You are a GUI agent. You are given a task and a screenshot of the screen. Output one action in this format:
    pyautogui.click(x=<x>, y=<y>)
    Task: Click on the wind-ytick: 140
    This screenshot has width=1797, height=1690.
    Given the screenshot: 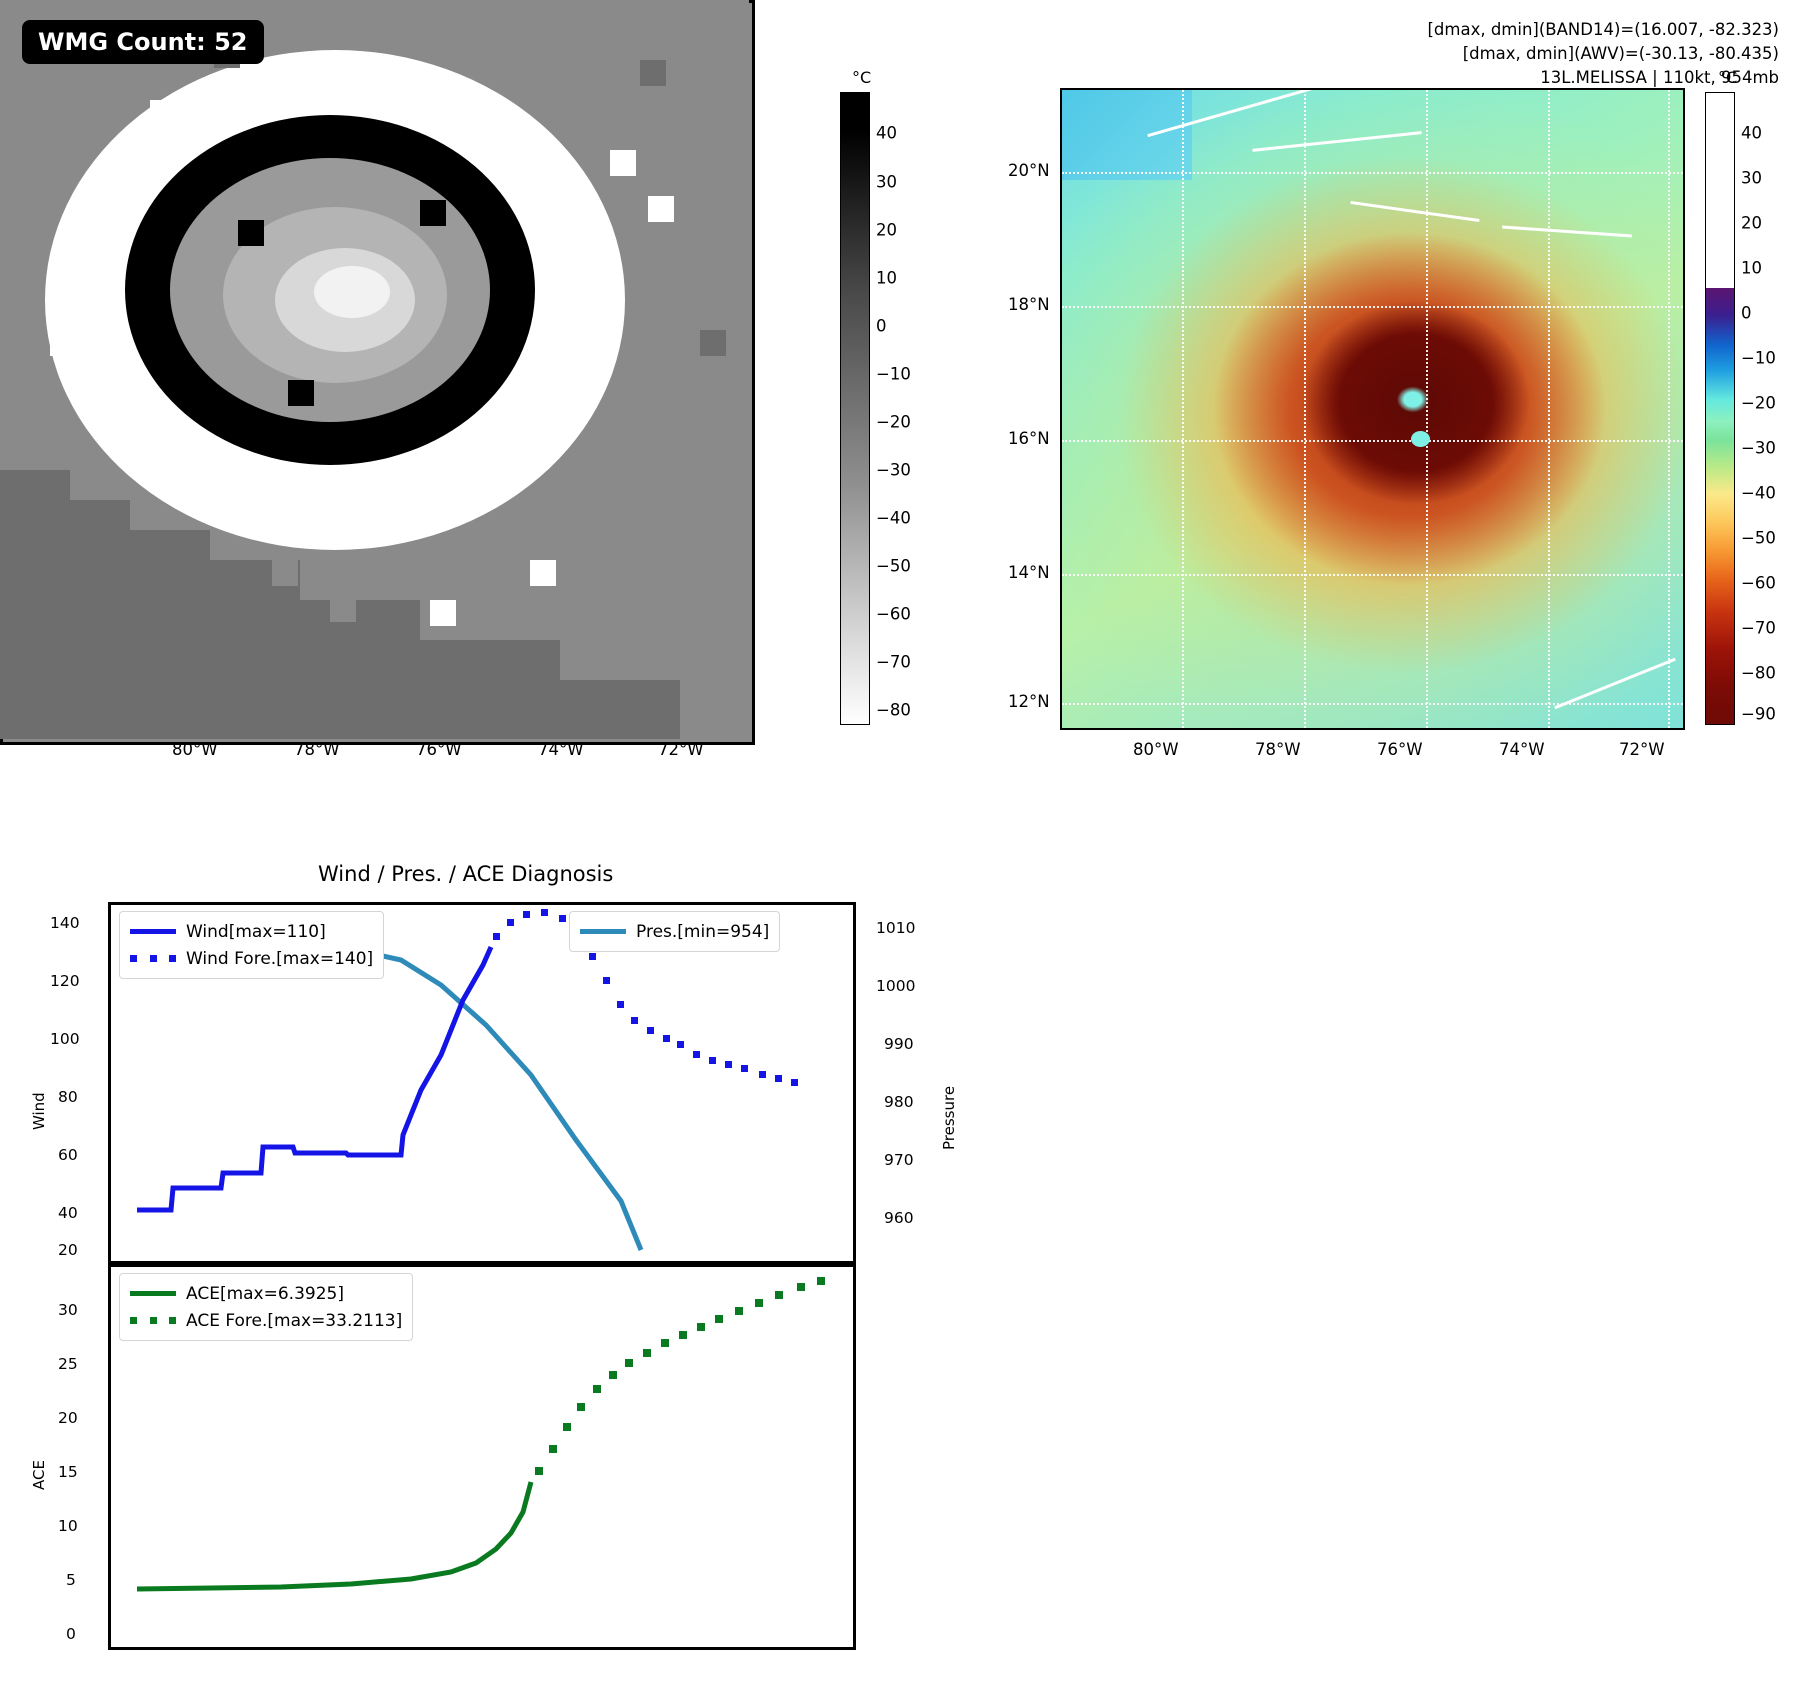 What is the action you would take?
    pyautogui.click(x=65, y=923)
    